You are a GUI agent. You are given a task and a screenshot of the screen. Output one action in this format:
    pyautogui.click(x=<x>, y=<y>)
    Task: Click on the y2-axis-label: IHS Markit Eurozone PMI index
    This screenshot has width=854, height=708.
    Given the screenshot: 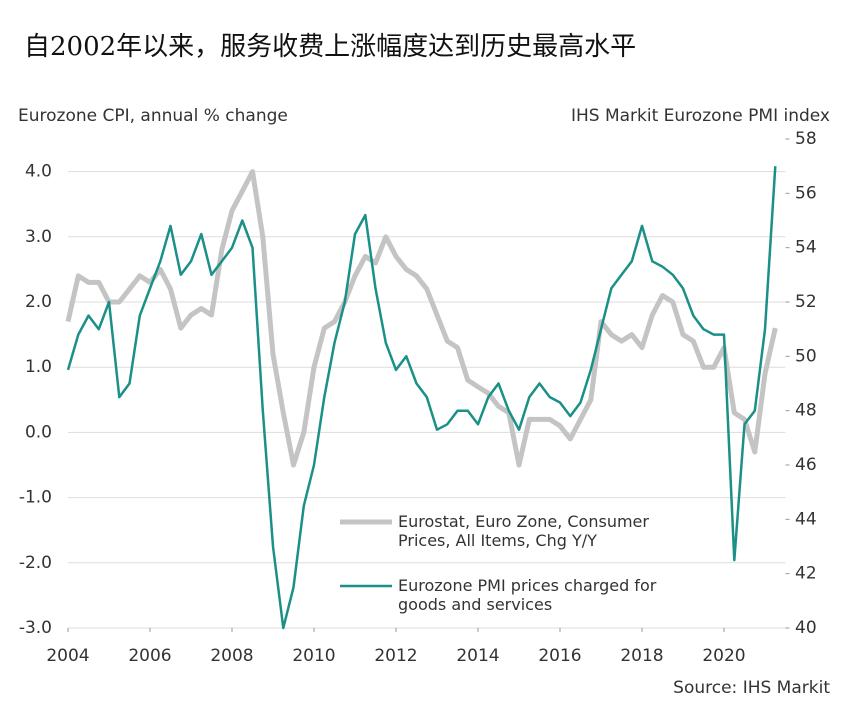 What is the action you would take?
    pyautogui.click(x=700, y=116)
    